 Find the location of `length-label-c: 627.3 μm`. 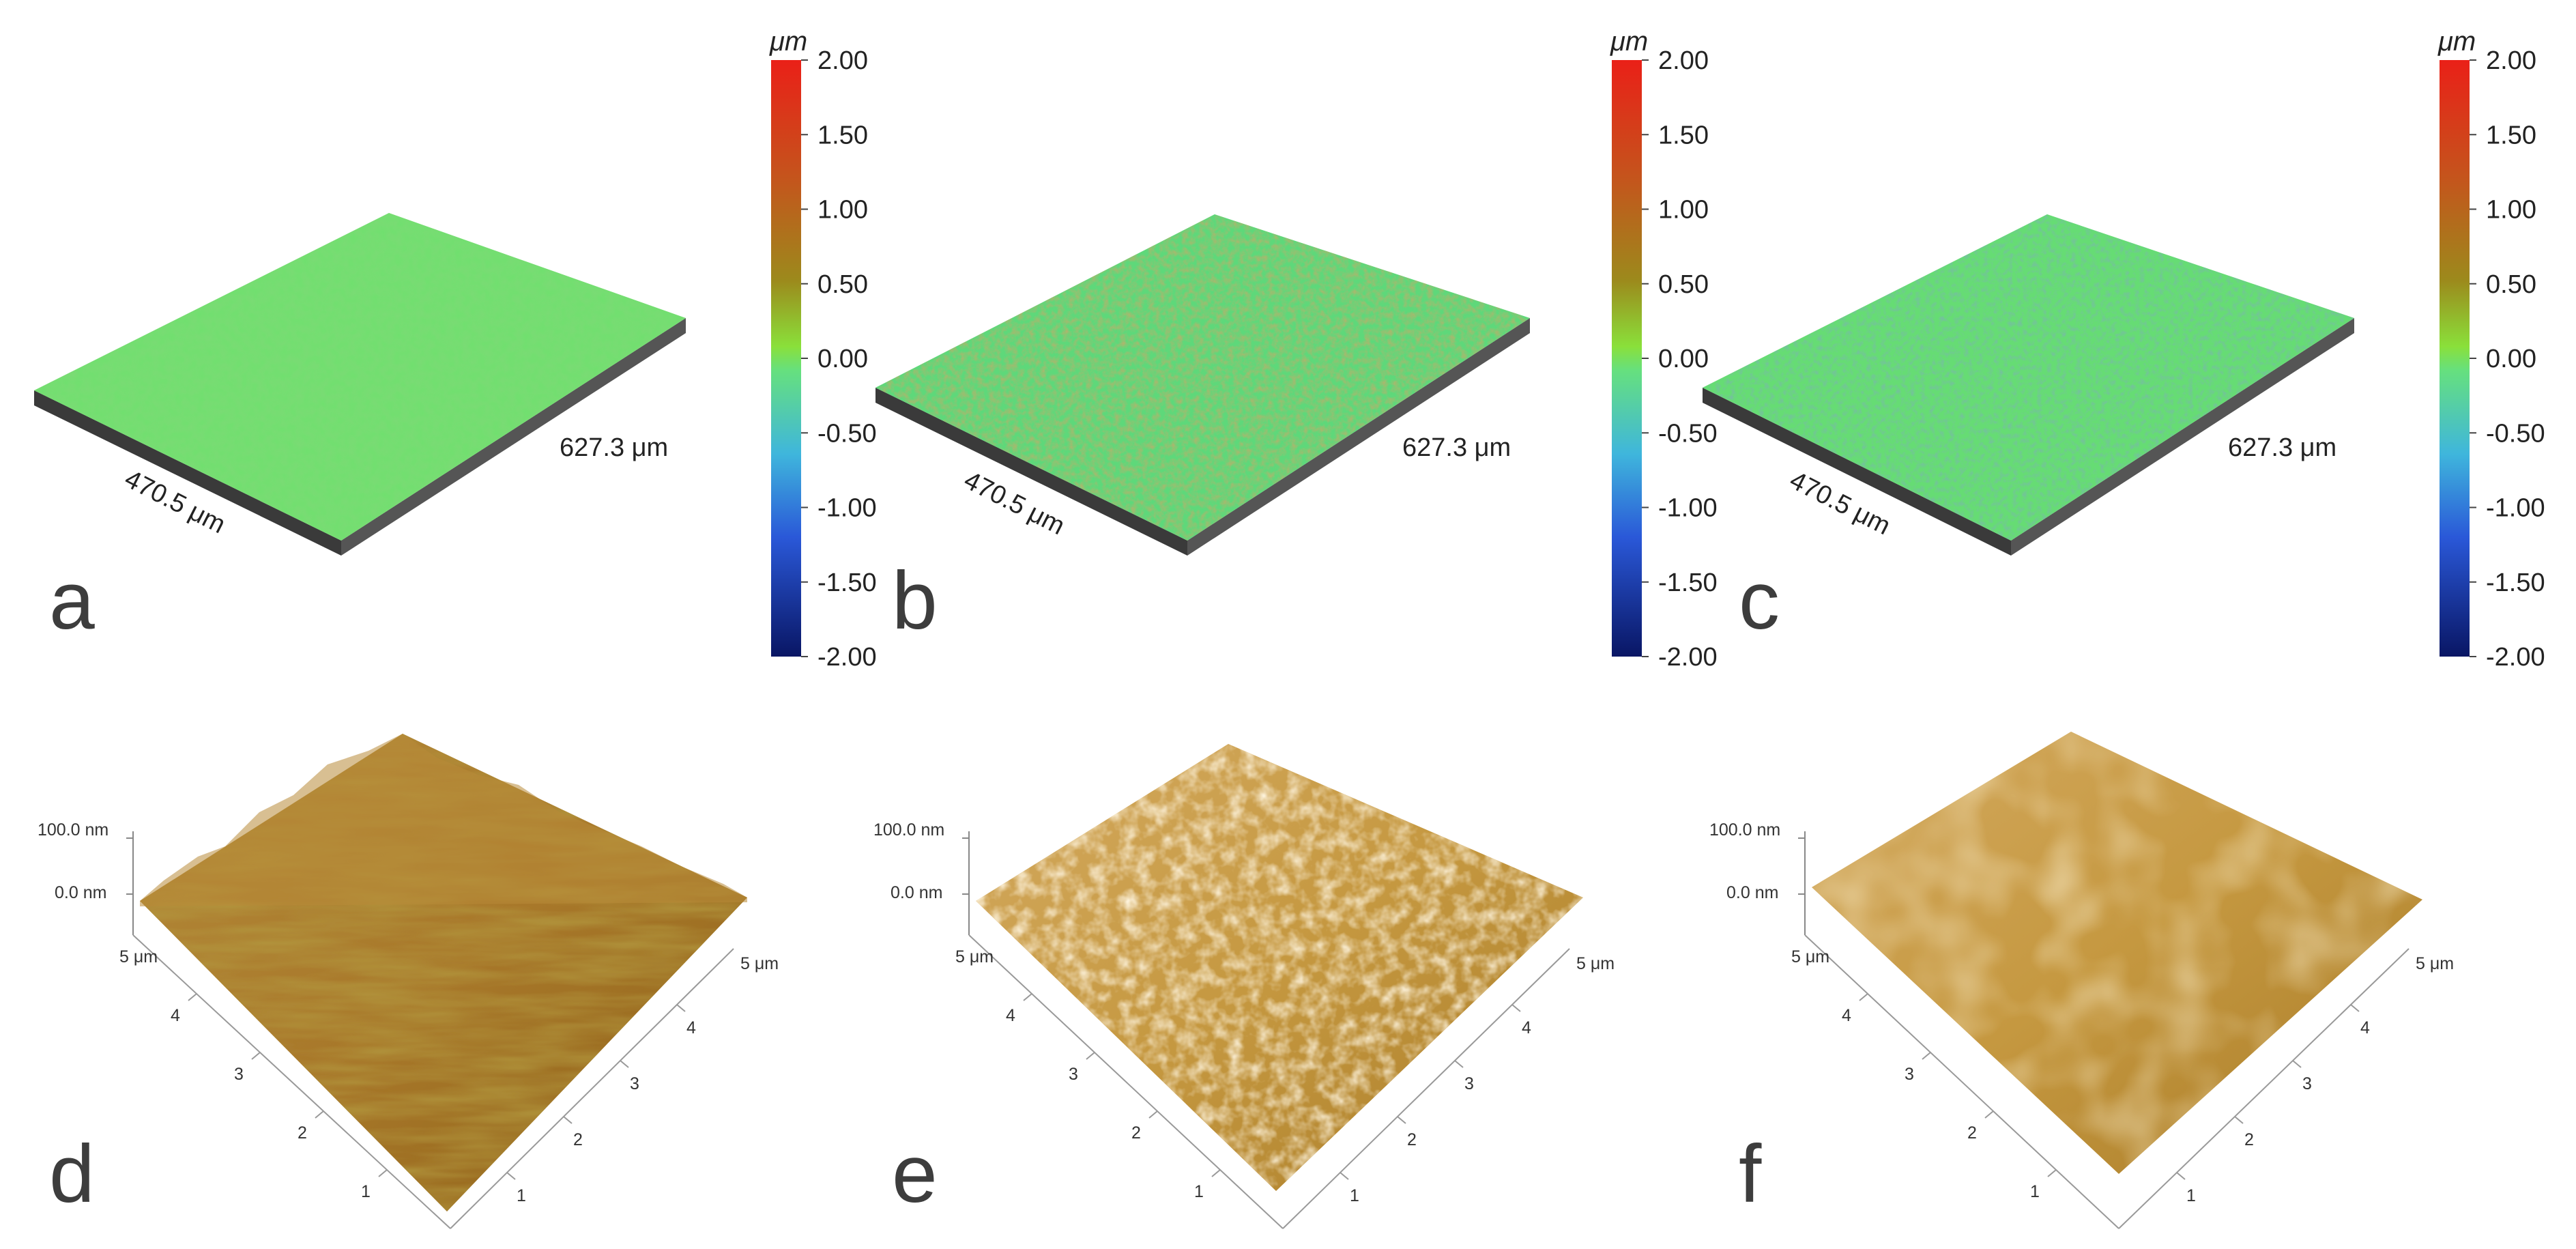

length-label-c: 627.3 μm is located at coordinates (2282, 447).